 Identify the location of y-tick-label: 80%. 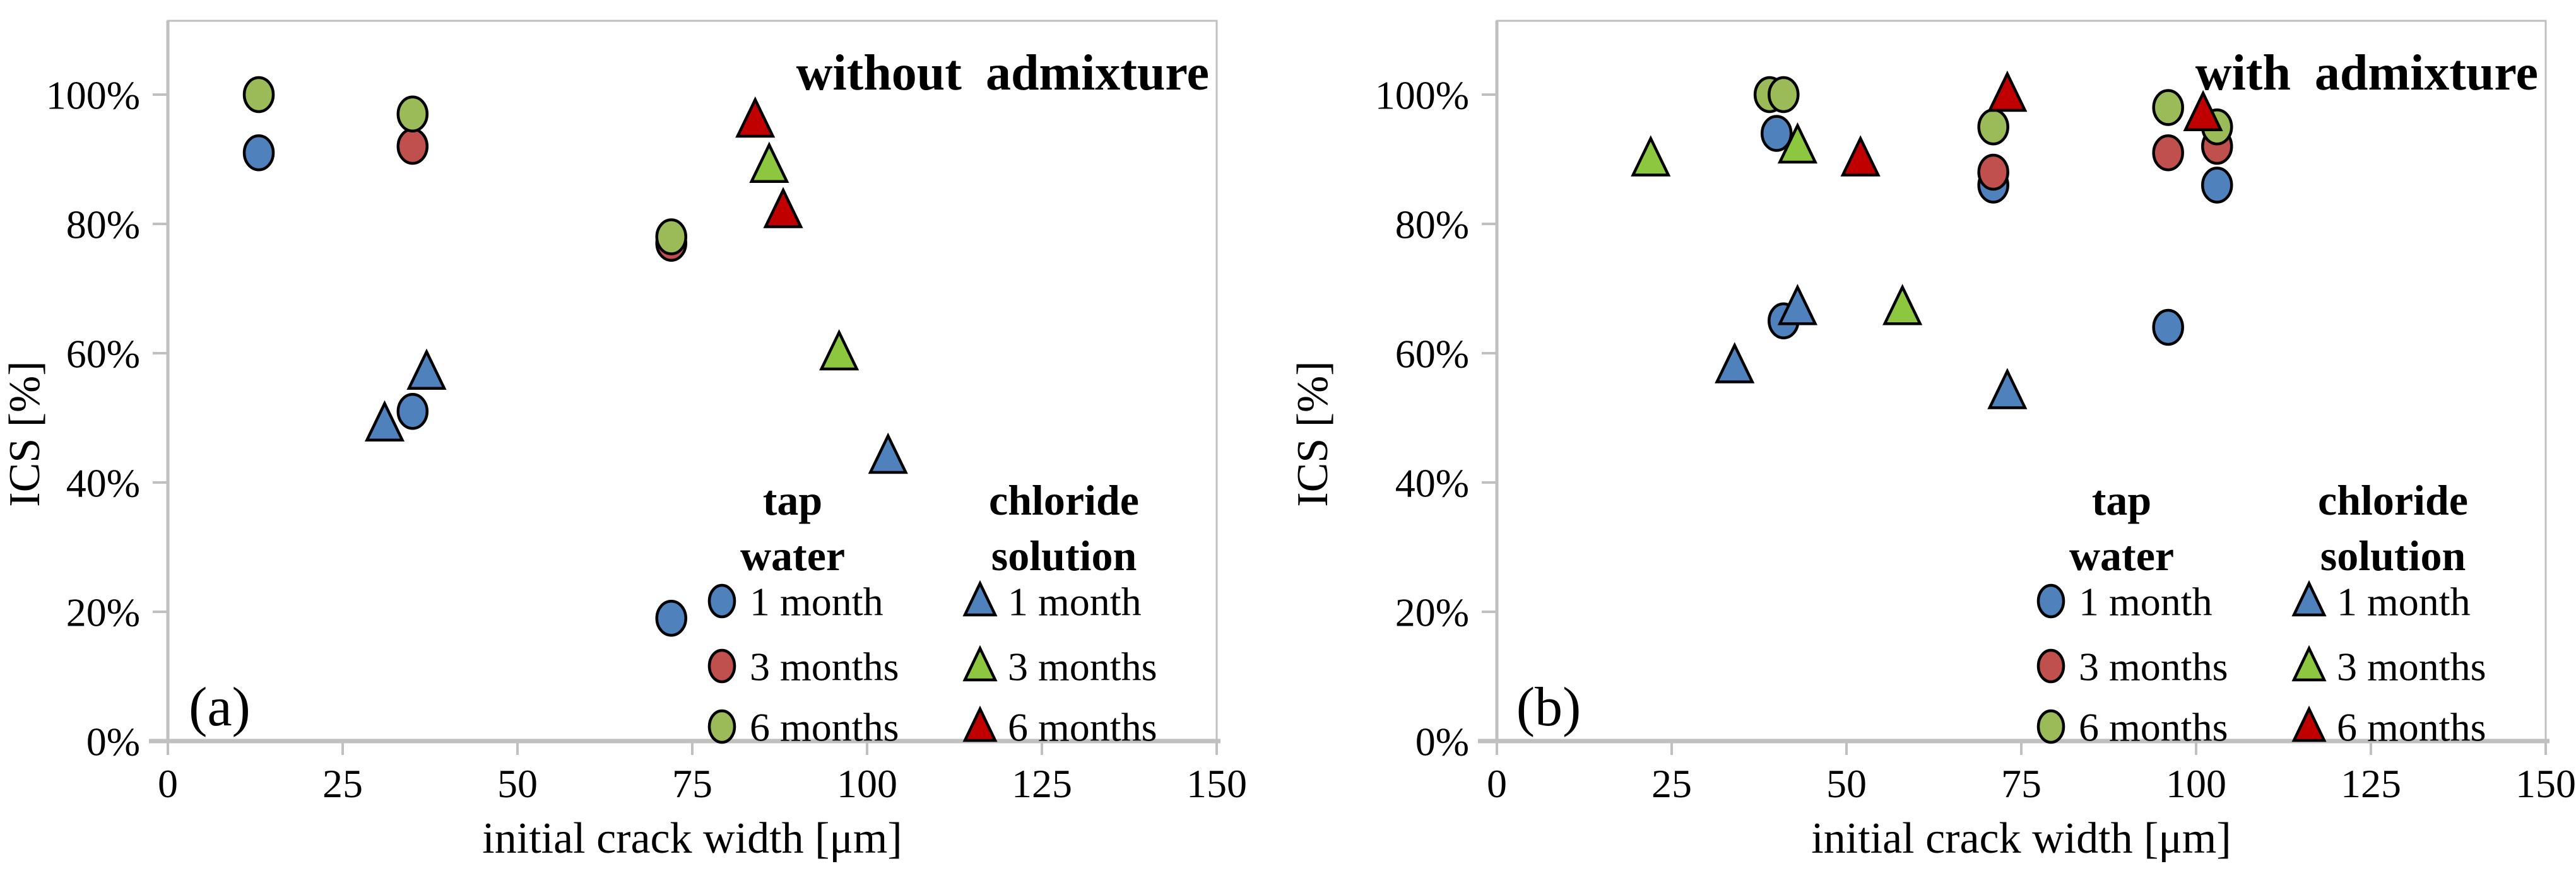
(1432, 224).